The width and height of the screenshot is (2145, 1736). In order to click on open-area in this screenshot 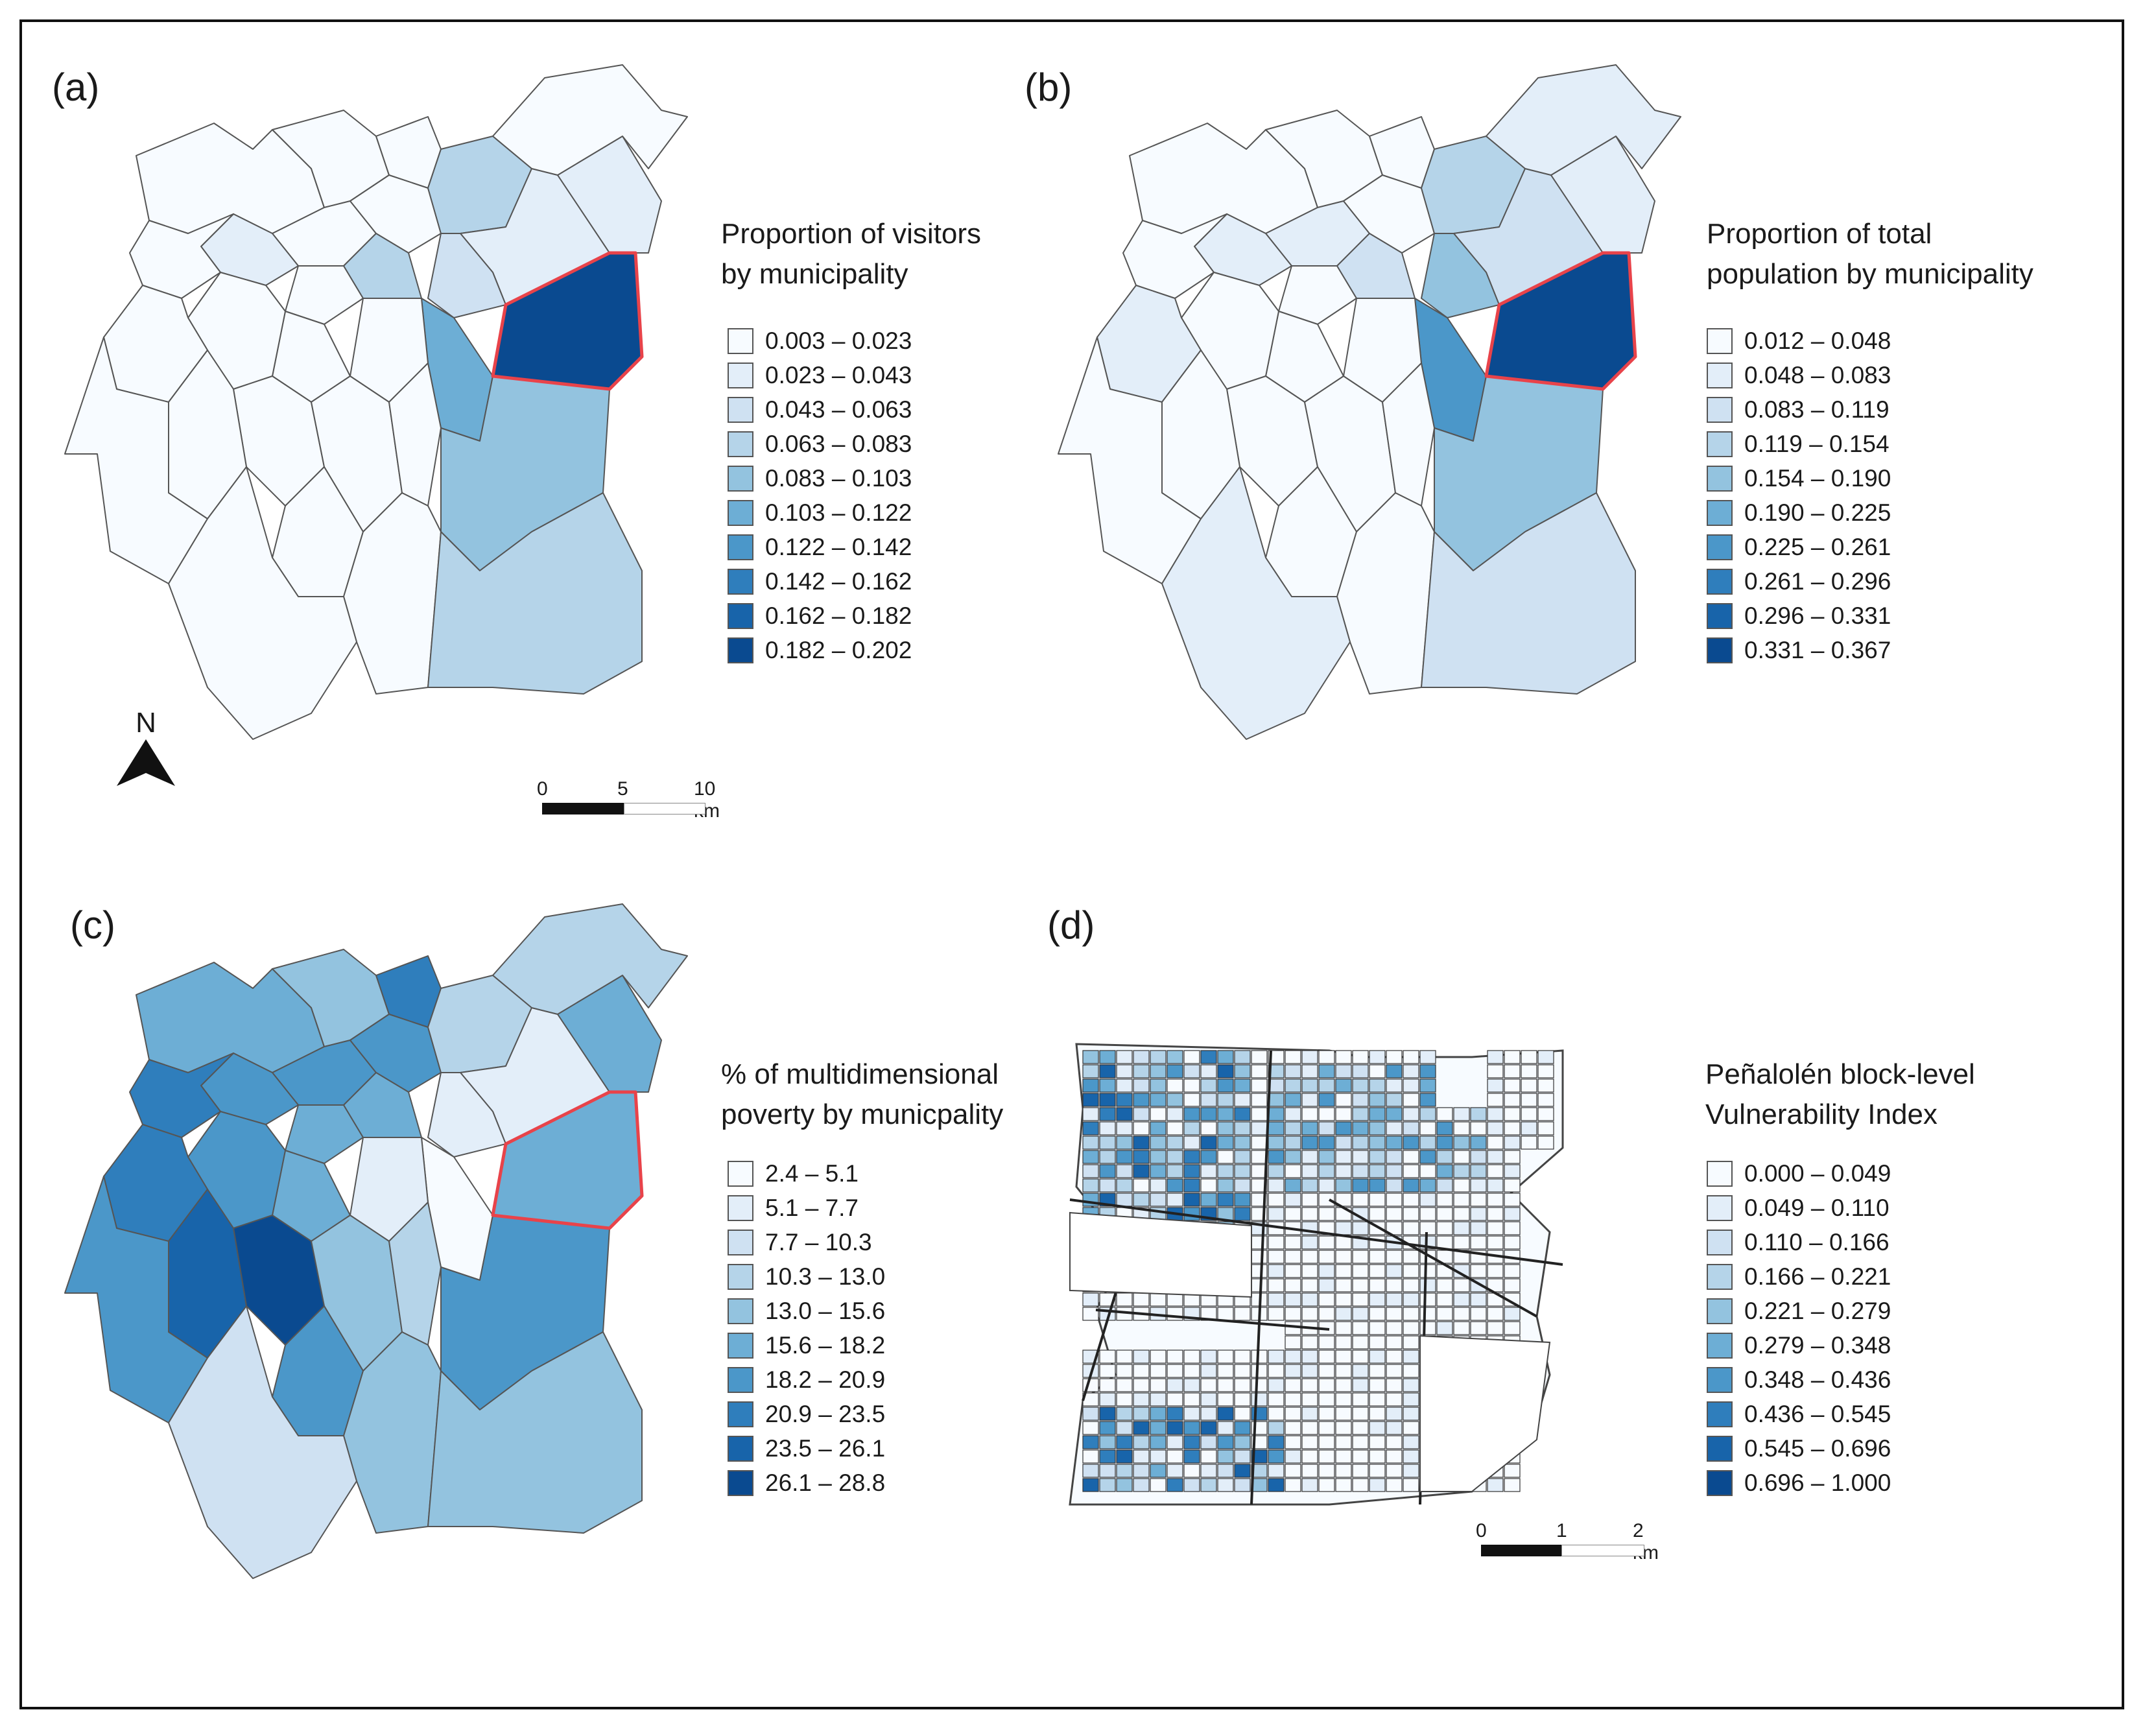, I will do `click(1485, 1413)`.